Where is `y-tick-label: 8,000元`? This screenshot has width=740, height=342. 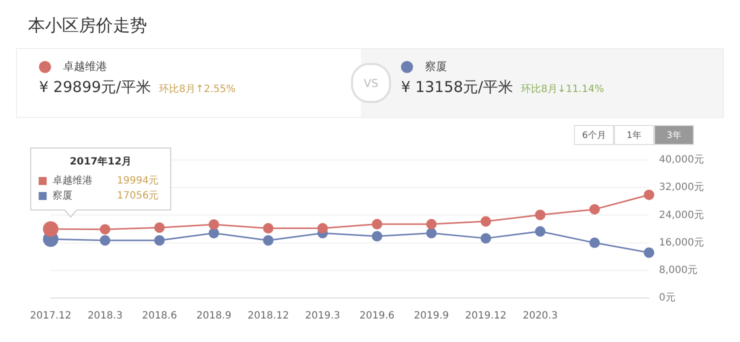 y-tick-label: 8,000元 is located at coordinates (678, 270).